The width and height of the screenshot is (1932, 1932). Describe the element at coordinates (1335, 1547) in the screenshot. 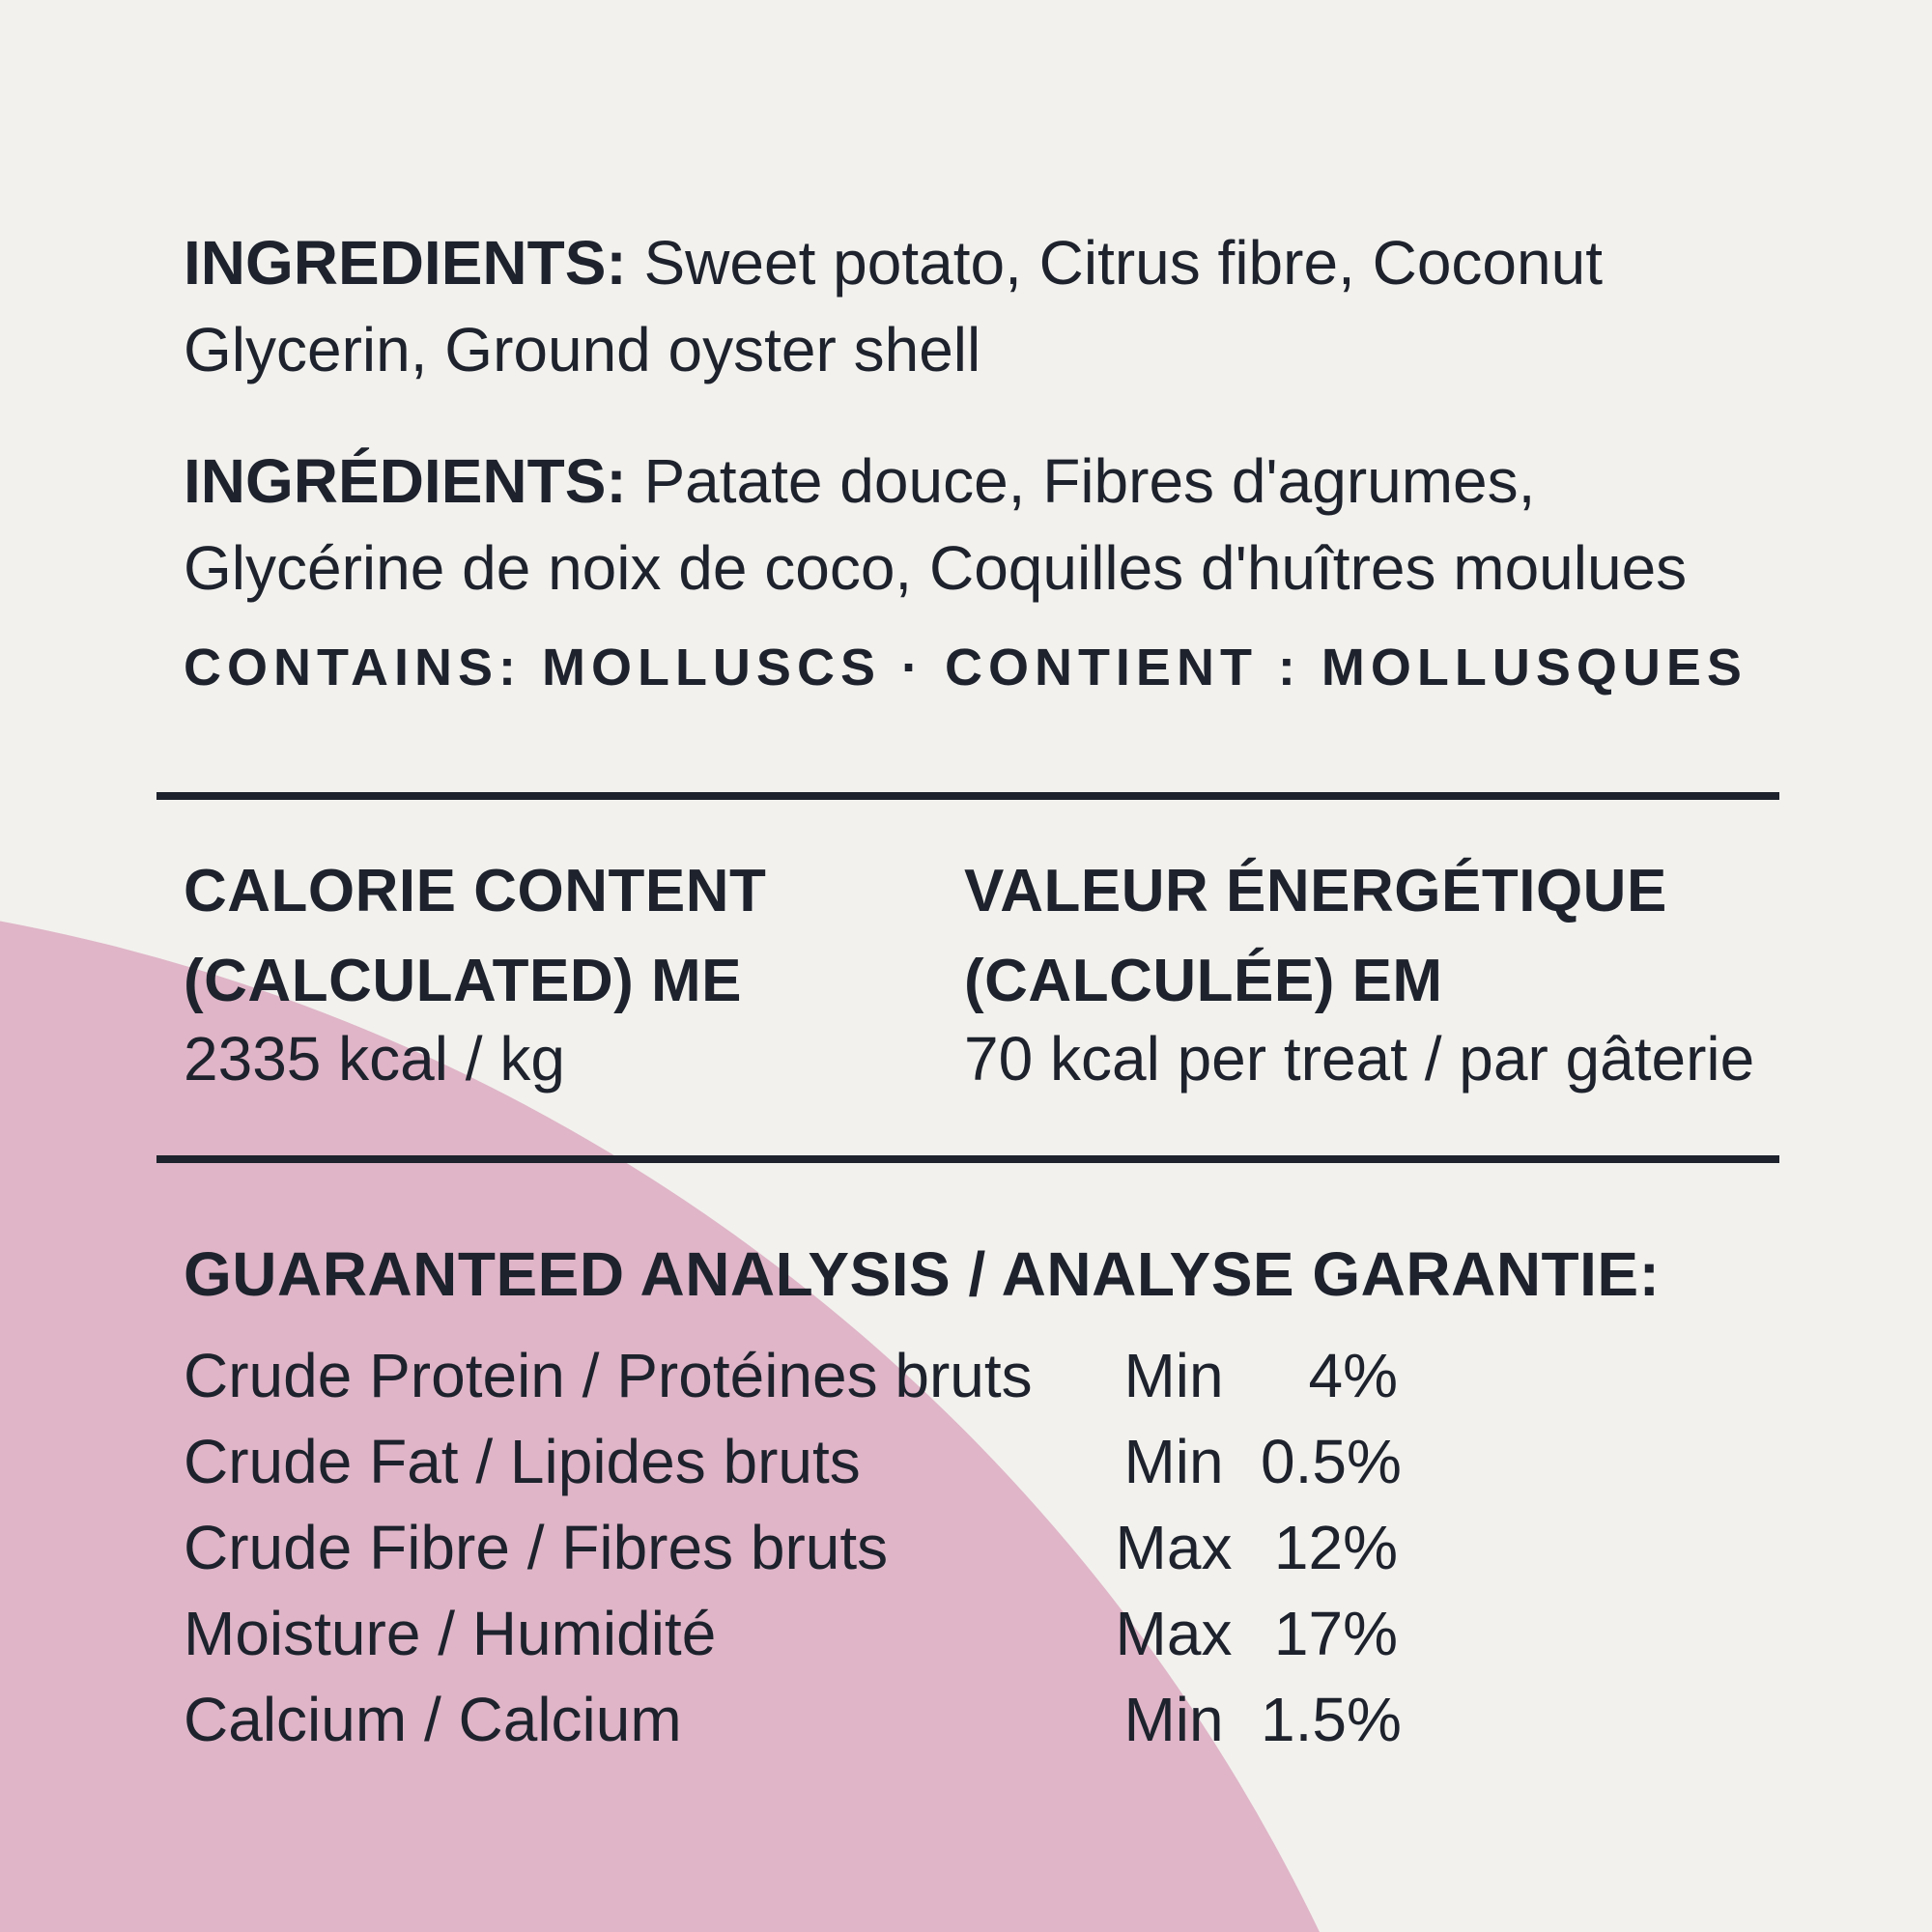

I see `row-value: 12%` at that location.